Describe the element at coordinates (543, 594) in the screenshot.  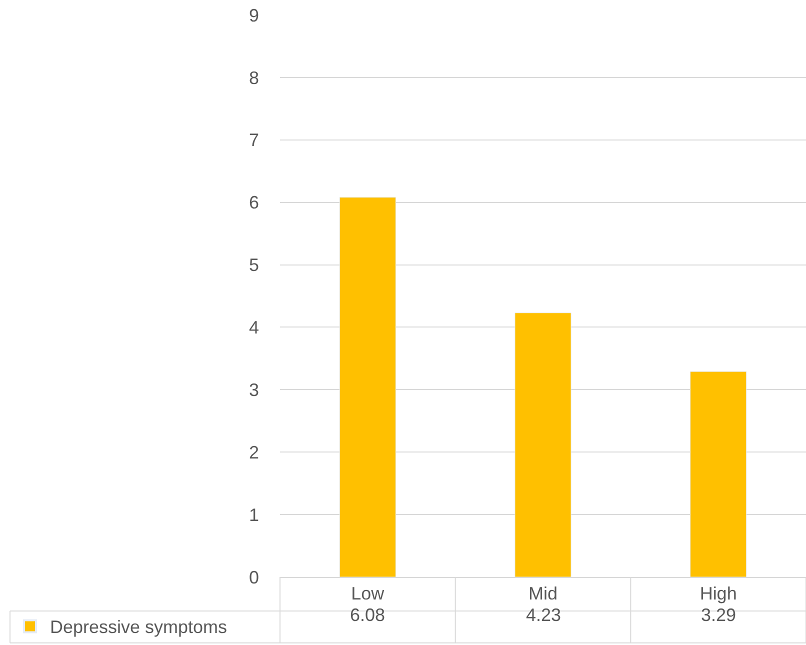
I see `x-tick-label: Mid` at that location.